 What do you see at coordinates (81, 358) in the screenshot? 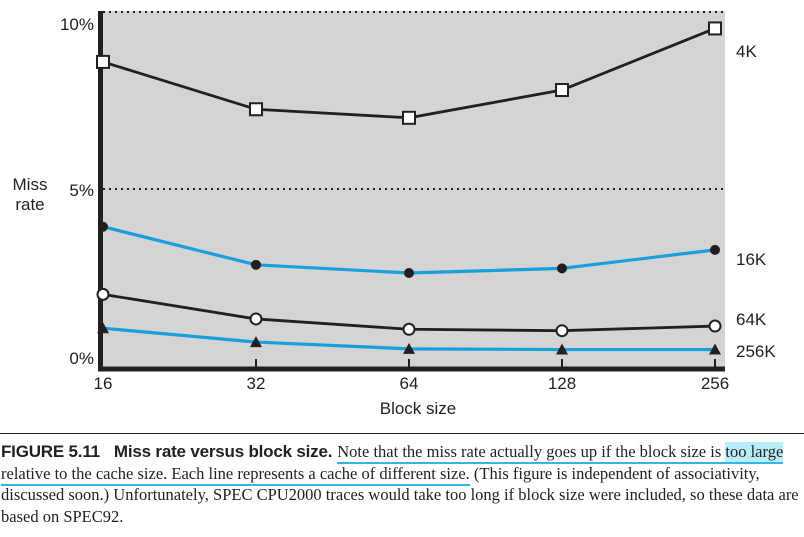
I see `y-tick-label-0: 0%` at bounding box center [81, 358].